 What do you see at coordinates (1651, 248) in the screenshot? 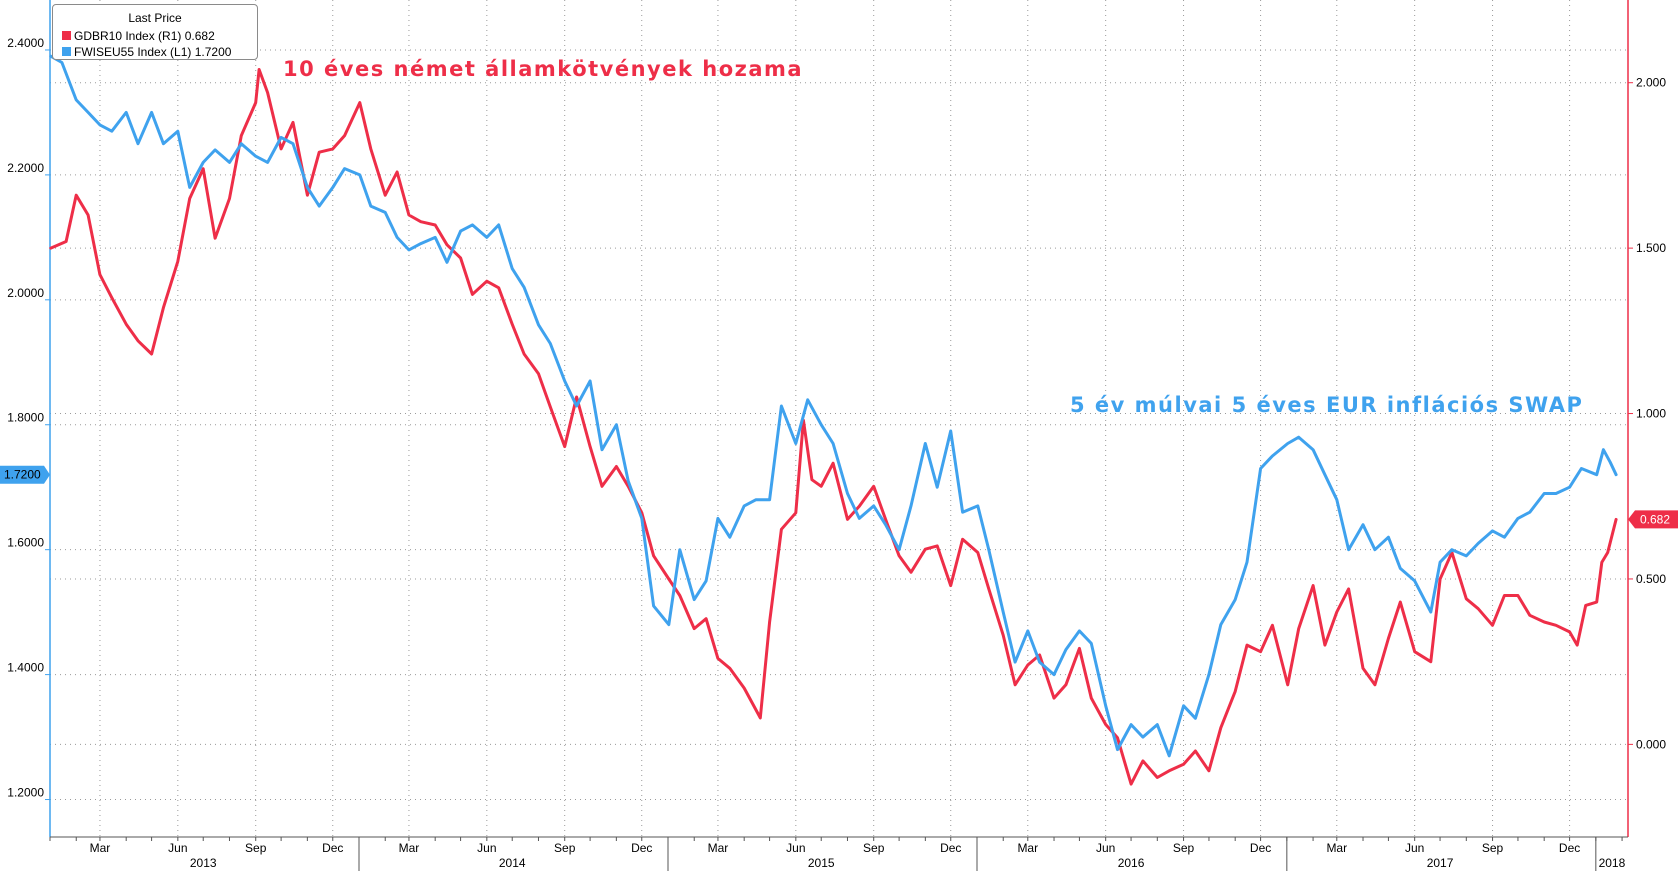
I see `right-axis-tick-label: 1.500` at bounding box center [1651, 248].